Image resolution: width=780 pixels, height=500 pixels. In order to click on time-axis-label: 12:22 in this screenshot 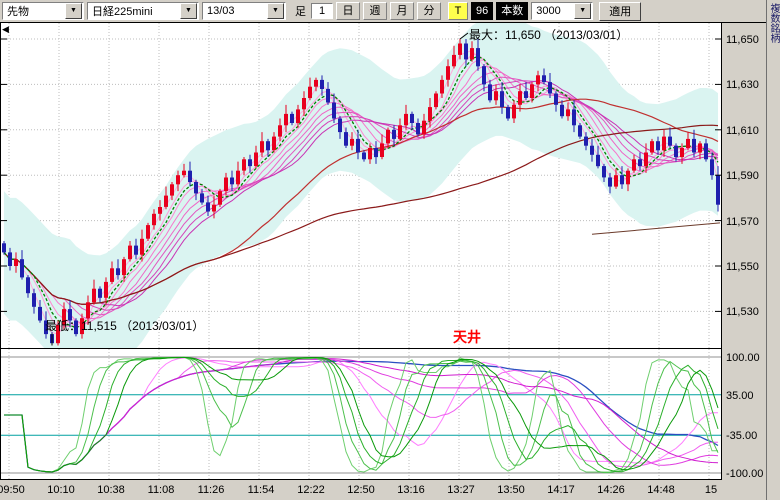, I will do `click(311, 490)`.